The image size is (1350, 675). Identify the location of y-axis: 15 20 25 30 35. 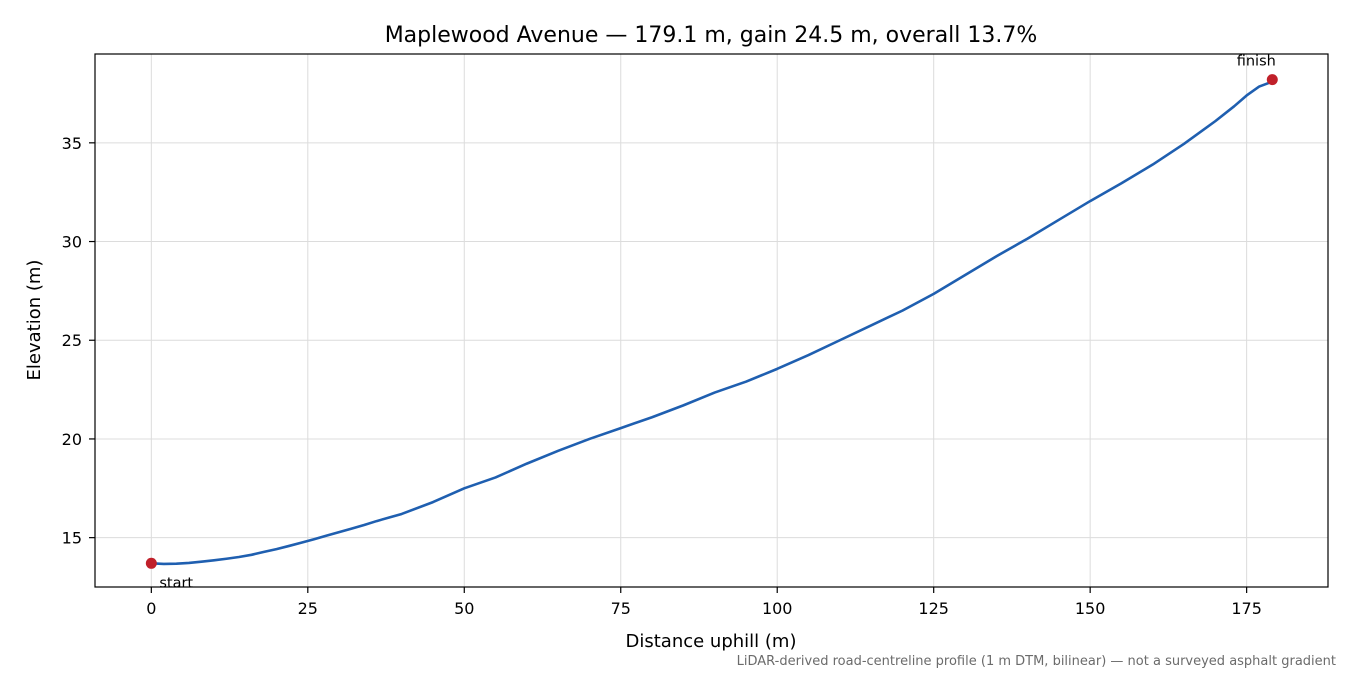
(78, 341).